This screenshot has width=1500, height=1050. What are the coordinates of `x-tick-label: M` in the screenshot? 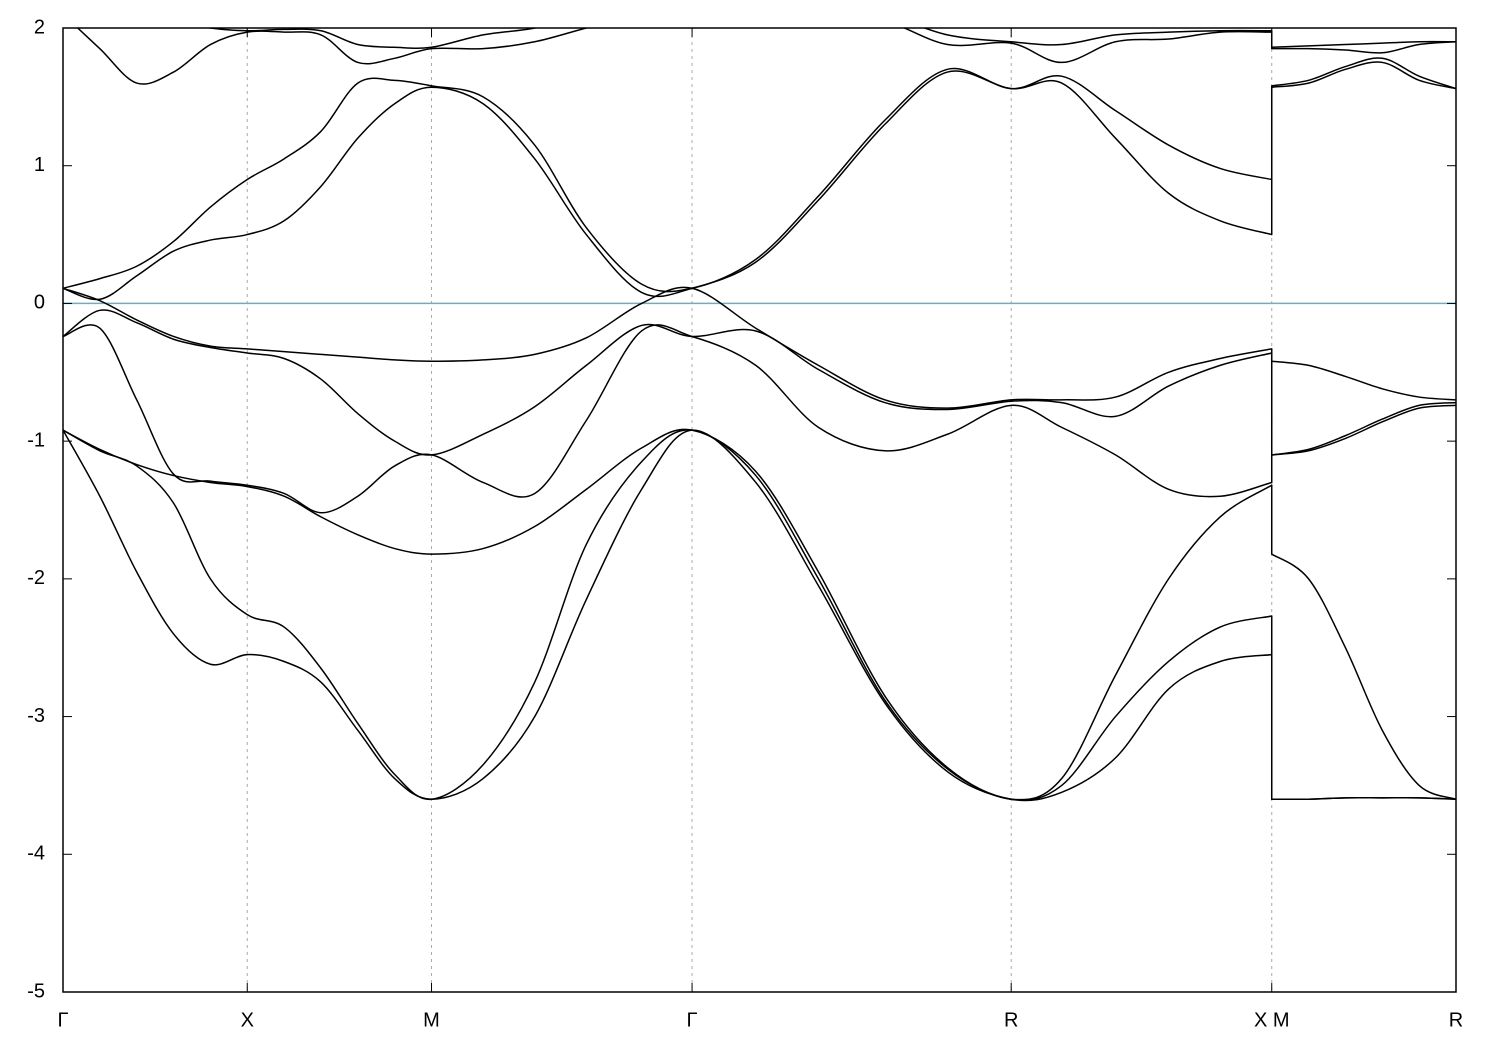 It's located at (431, 1020).